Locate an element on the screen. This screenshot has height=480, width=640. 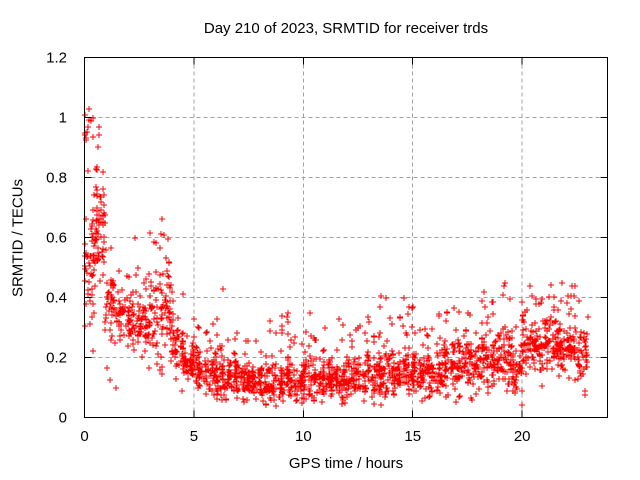
y-tick-label: 1.2 is located at coordinates (56, 58).